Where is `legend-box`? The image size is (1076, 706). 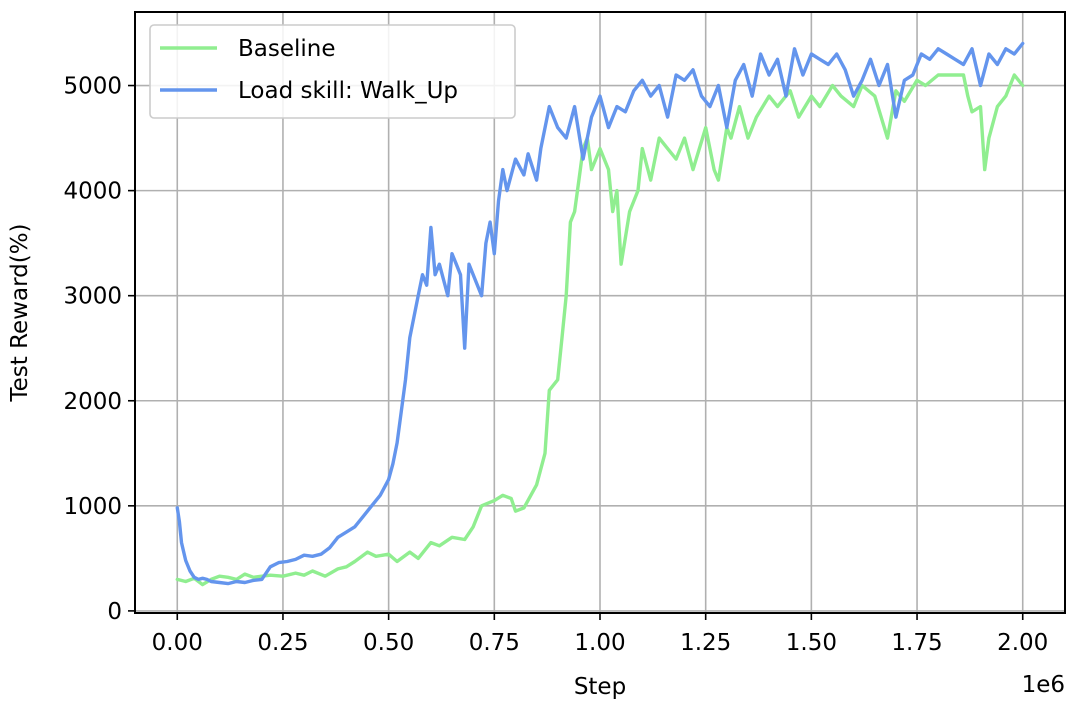 legend-box is located at coordinates (332, 71).